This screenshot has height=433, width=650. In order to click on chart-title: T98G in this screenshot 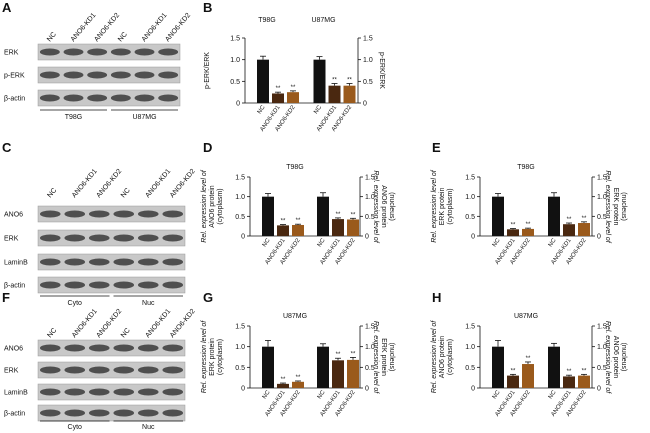, I will do `click(526, 167)`.